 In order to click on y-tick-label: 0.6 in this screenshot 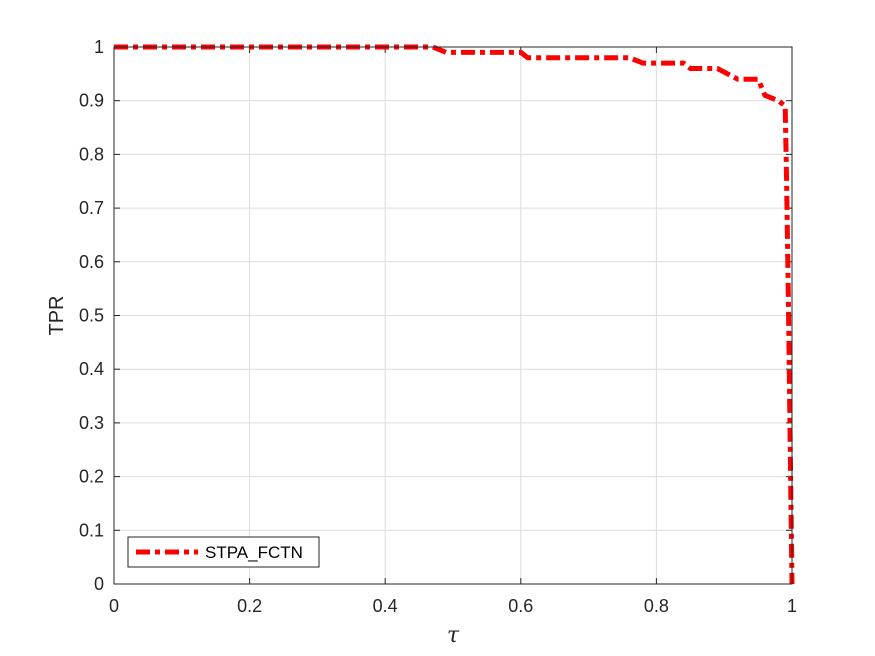, I will do `click(91, 262)`.